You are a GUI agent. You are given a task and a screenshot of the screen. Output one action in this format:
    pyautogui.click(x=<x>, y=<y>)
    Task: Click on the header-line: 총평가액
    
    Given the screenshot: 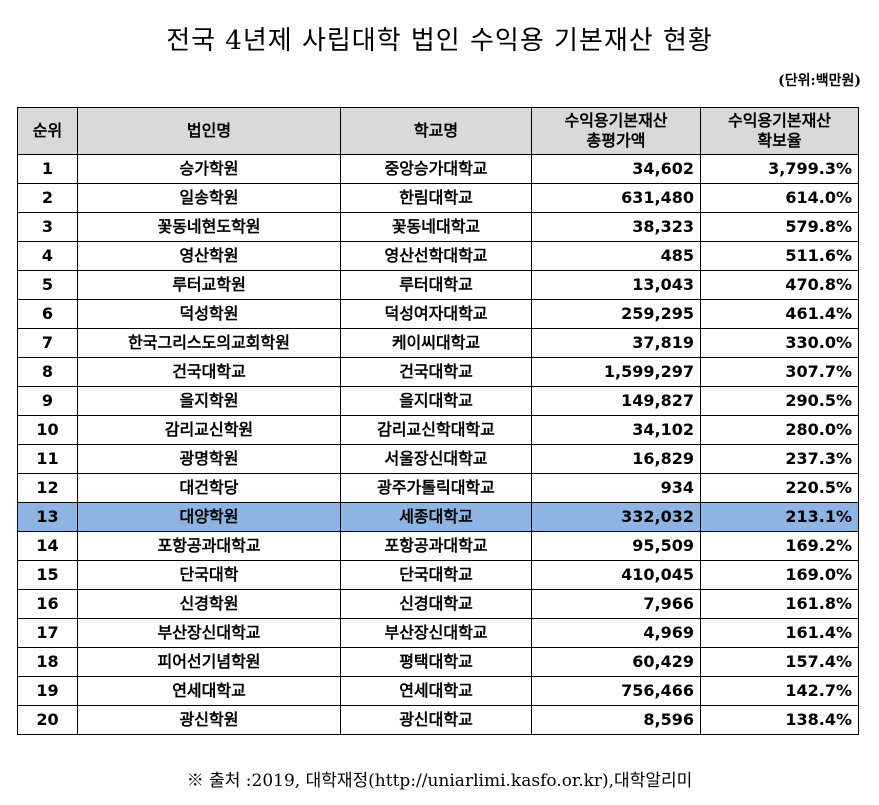 What is the action you would take?
    pyautogui.click(x=616, y=140)
    